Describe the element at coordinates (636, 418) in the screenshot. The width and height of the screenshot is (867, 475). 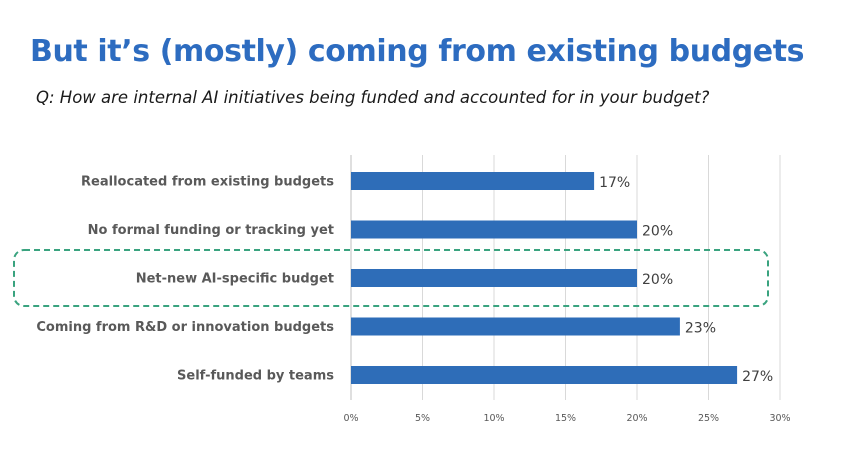
I see `x-tick-label: 20%` at that location.